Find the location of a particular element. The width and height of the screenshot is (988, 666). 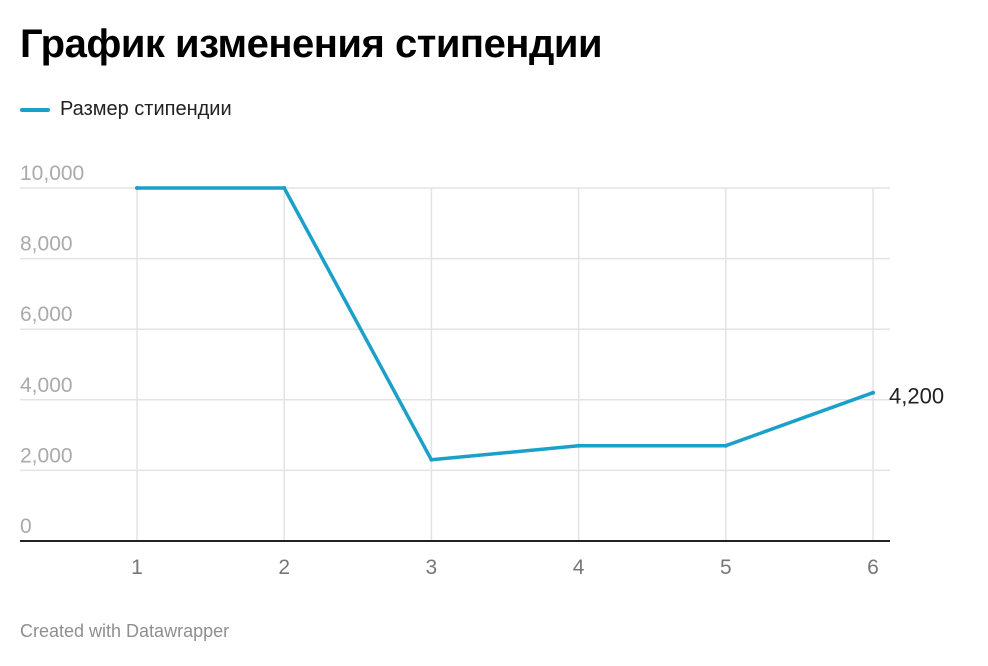

y-tick-label: 2,000 is located at coordinates (46, 455).